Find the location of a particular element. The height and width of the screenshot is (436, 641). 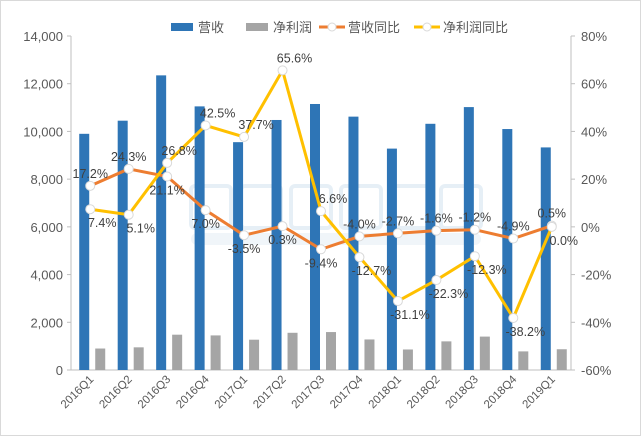

data-label: 0.3% is located at coordinates (282, 240).